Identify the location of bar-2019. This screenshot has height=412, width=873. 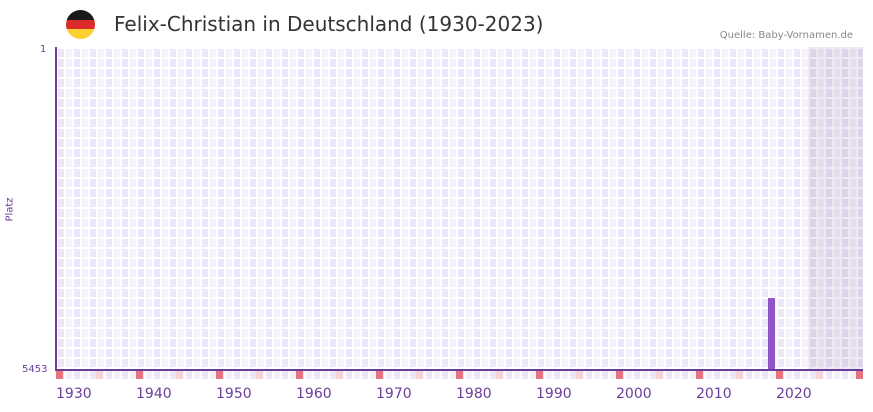
(771, 334).